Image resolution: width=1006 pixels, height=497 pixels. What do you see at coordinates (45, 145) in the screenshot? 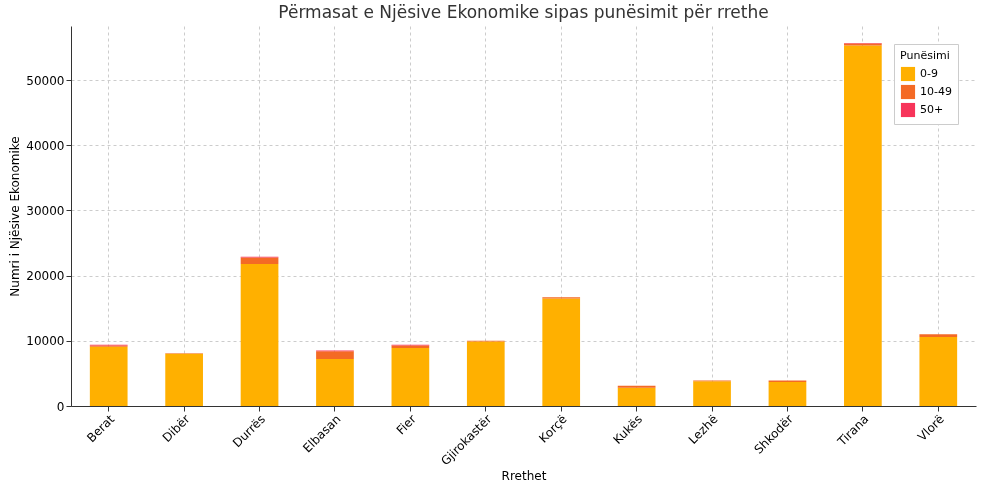
I see `y-tick-label: 40000` at bounding box center [45, 145].